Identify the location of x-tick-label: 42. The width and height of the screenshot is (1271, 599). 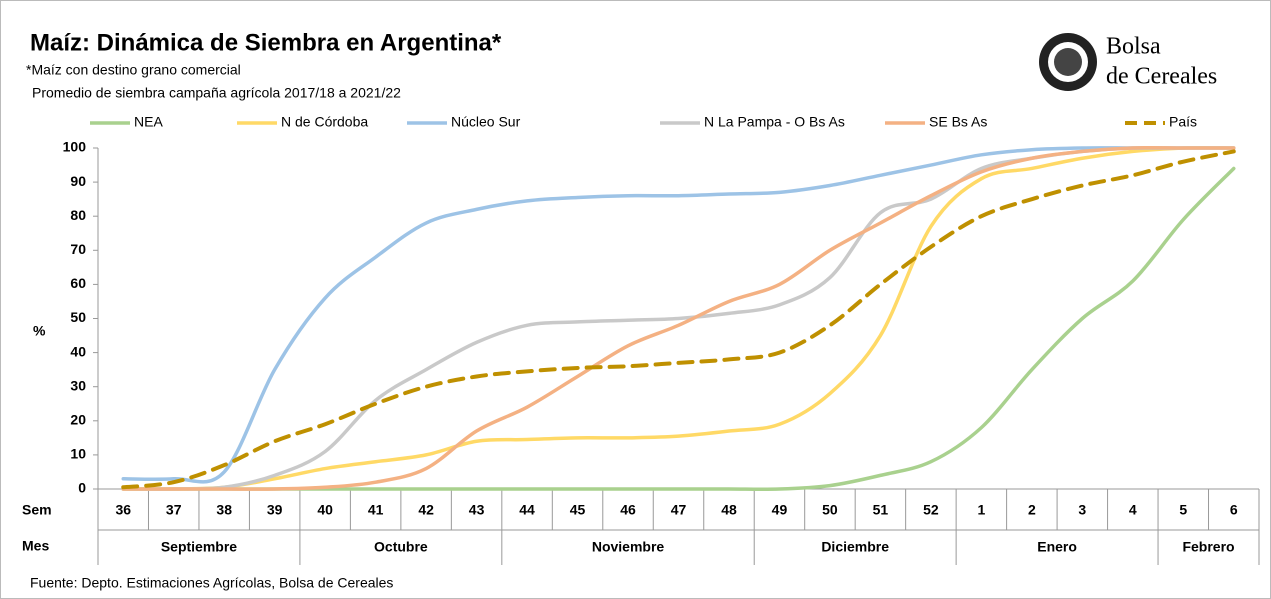
(426, 510).